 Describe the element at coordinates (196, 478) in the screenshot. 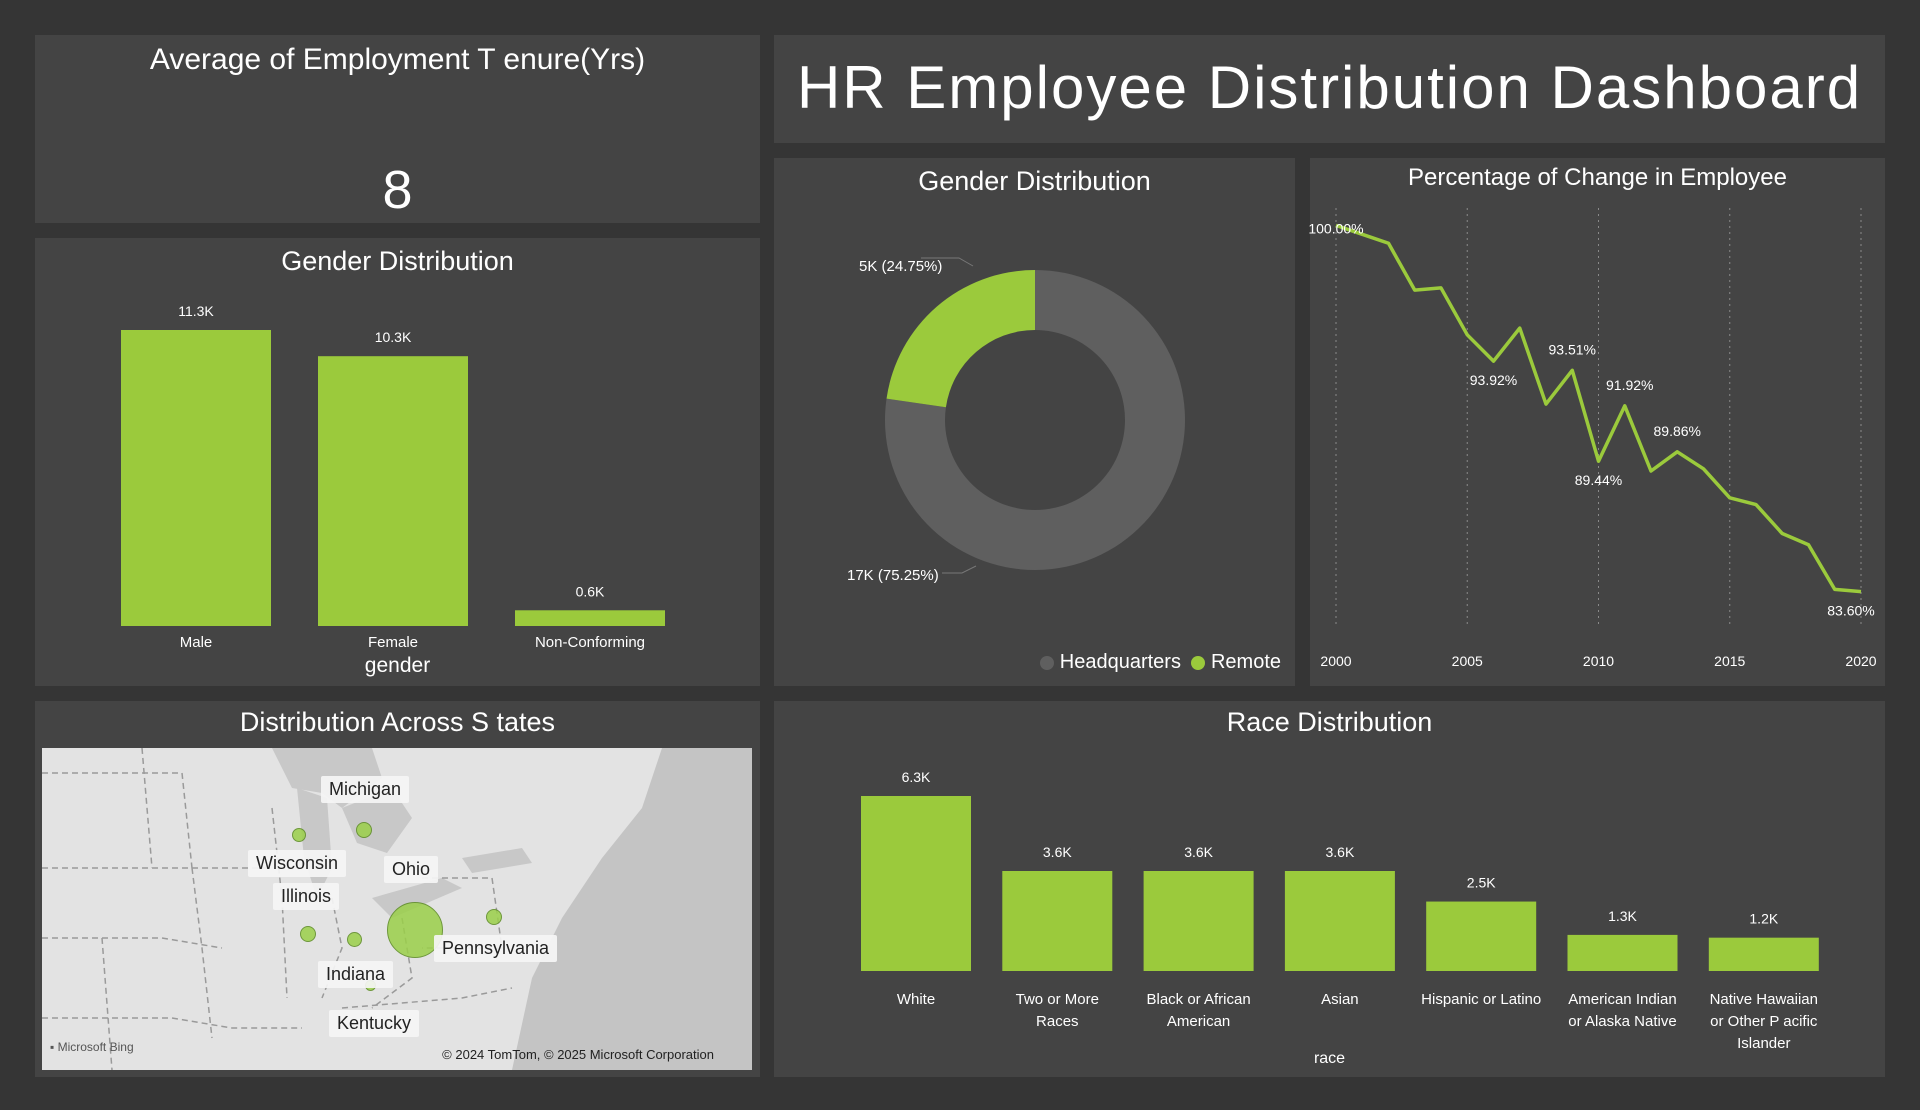

I see `bar-male` at that location.